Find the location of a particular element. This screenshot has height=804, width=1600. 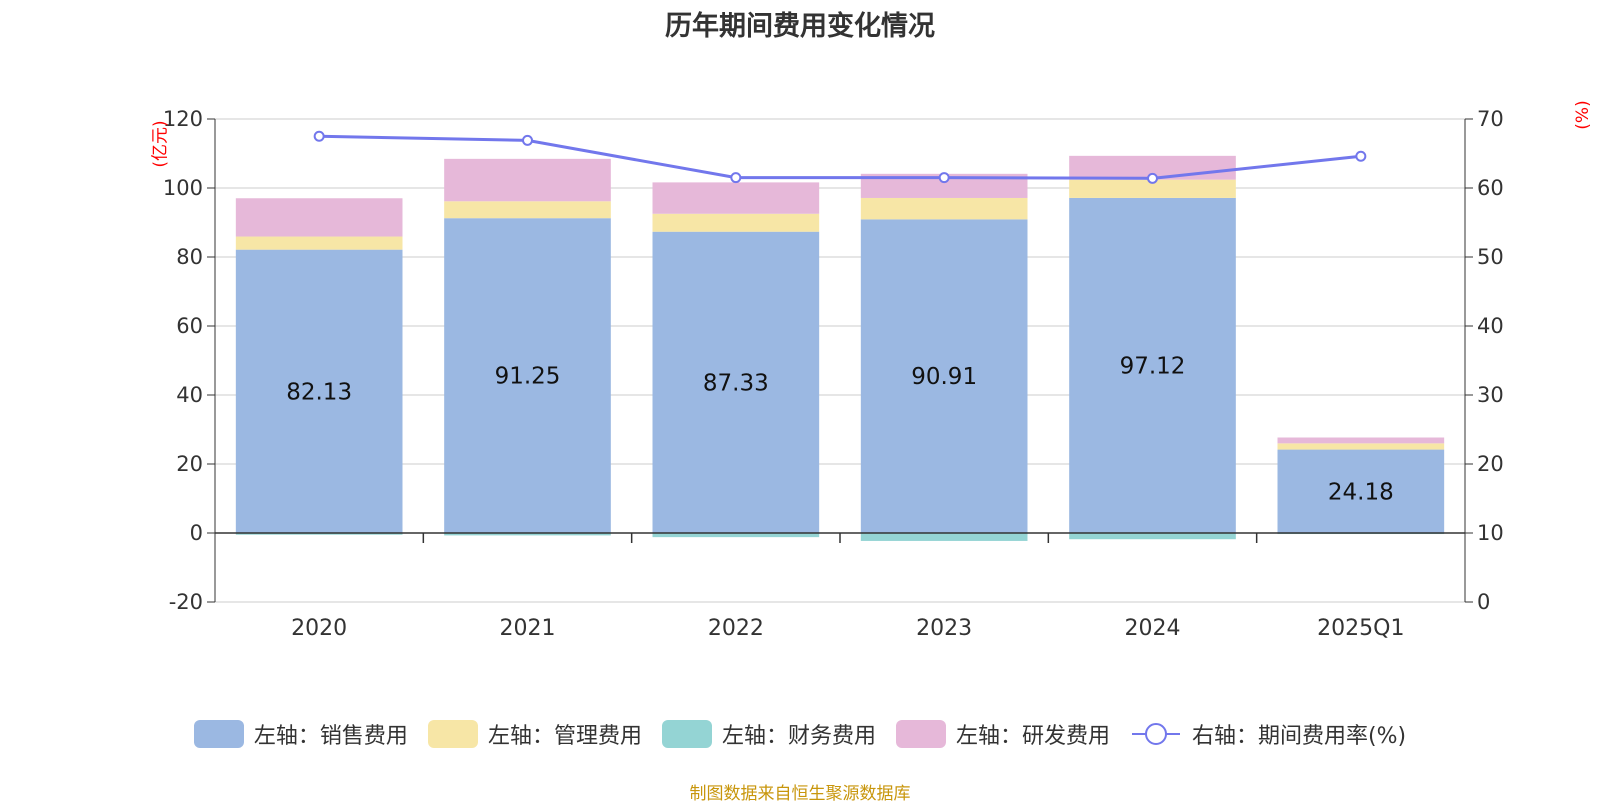

x-axis-tick-label: 2022 is located at coordinates (736, 628).